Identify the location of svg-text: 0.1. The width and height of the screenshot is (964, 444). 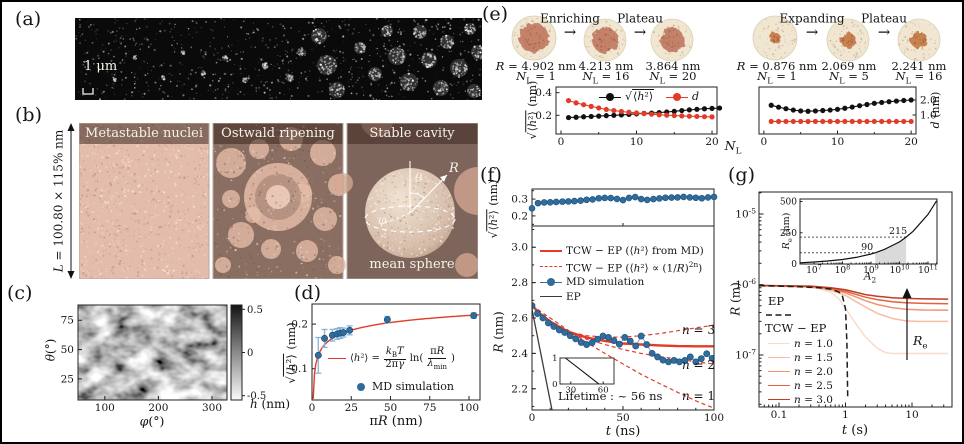
(779, 415).